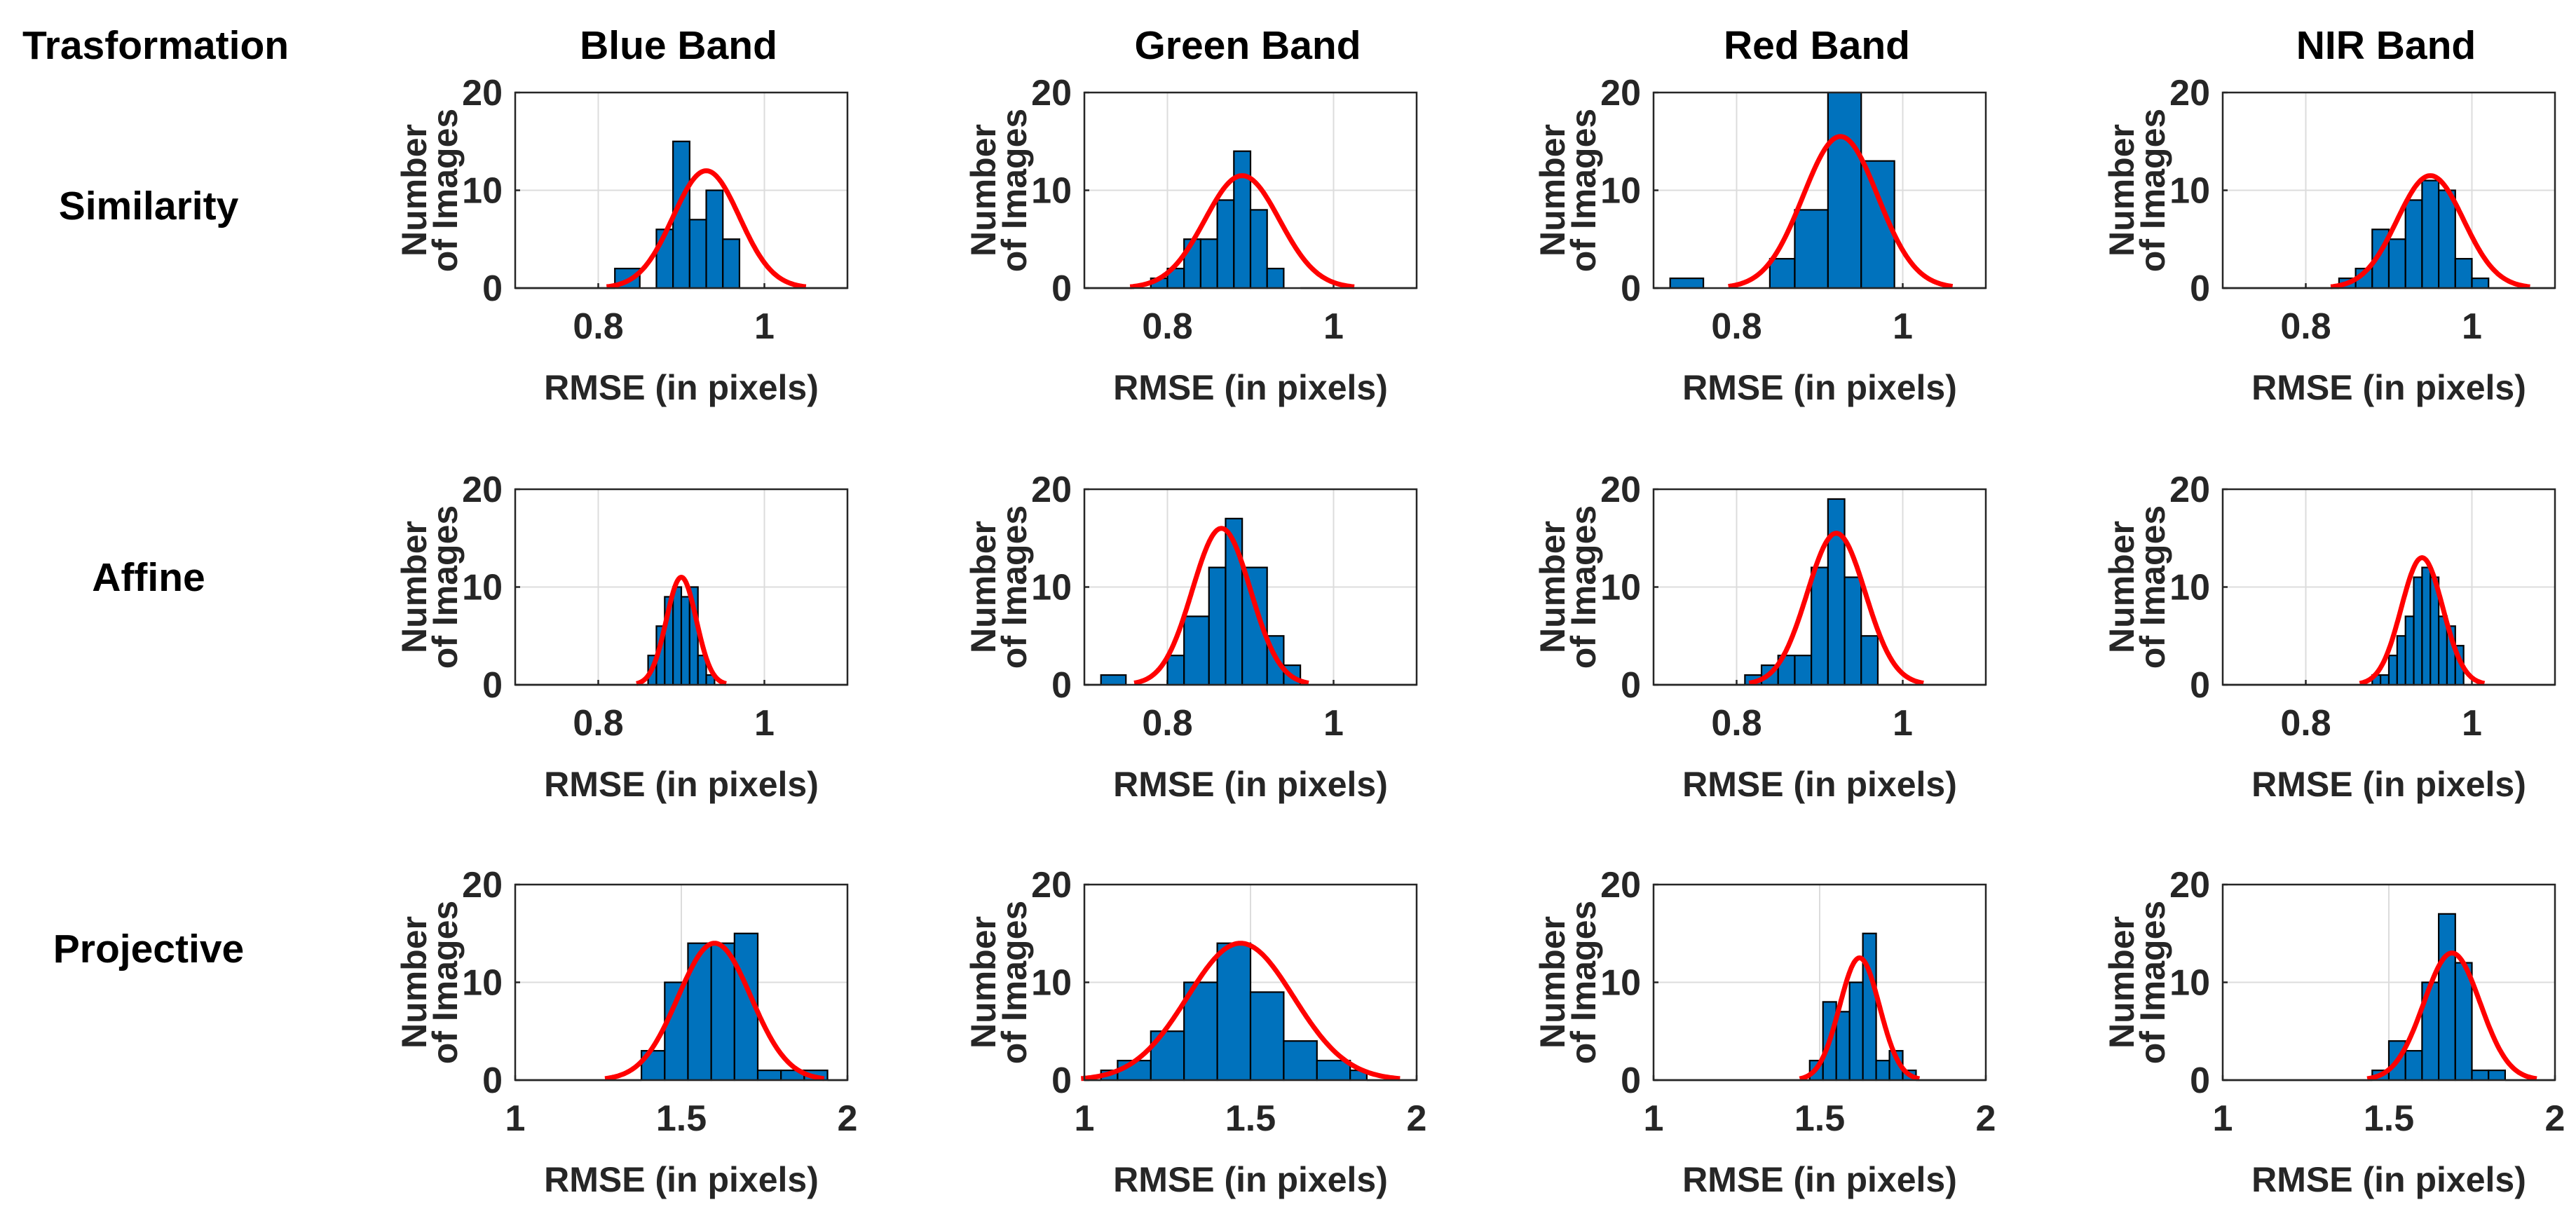 The height and width of the screenshot is (1221, 2576). Describe the element at coordinates (848, 1118) in the screenshot. I see `x-tick-label: 2` at that location.